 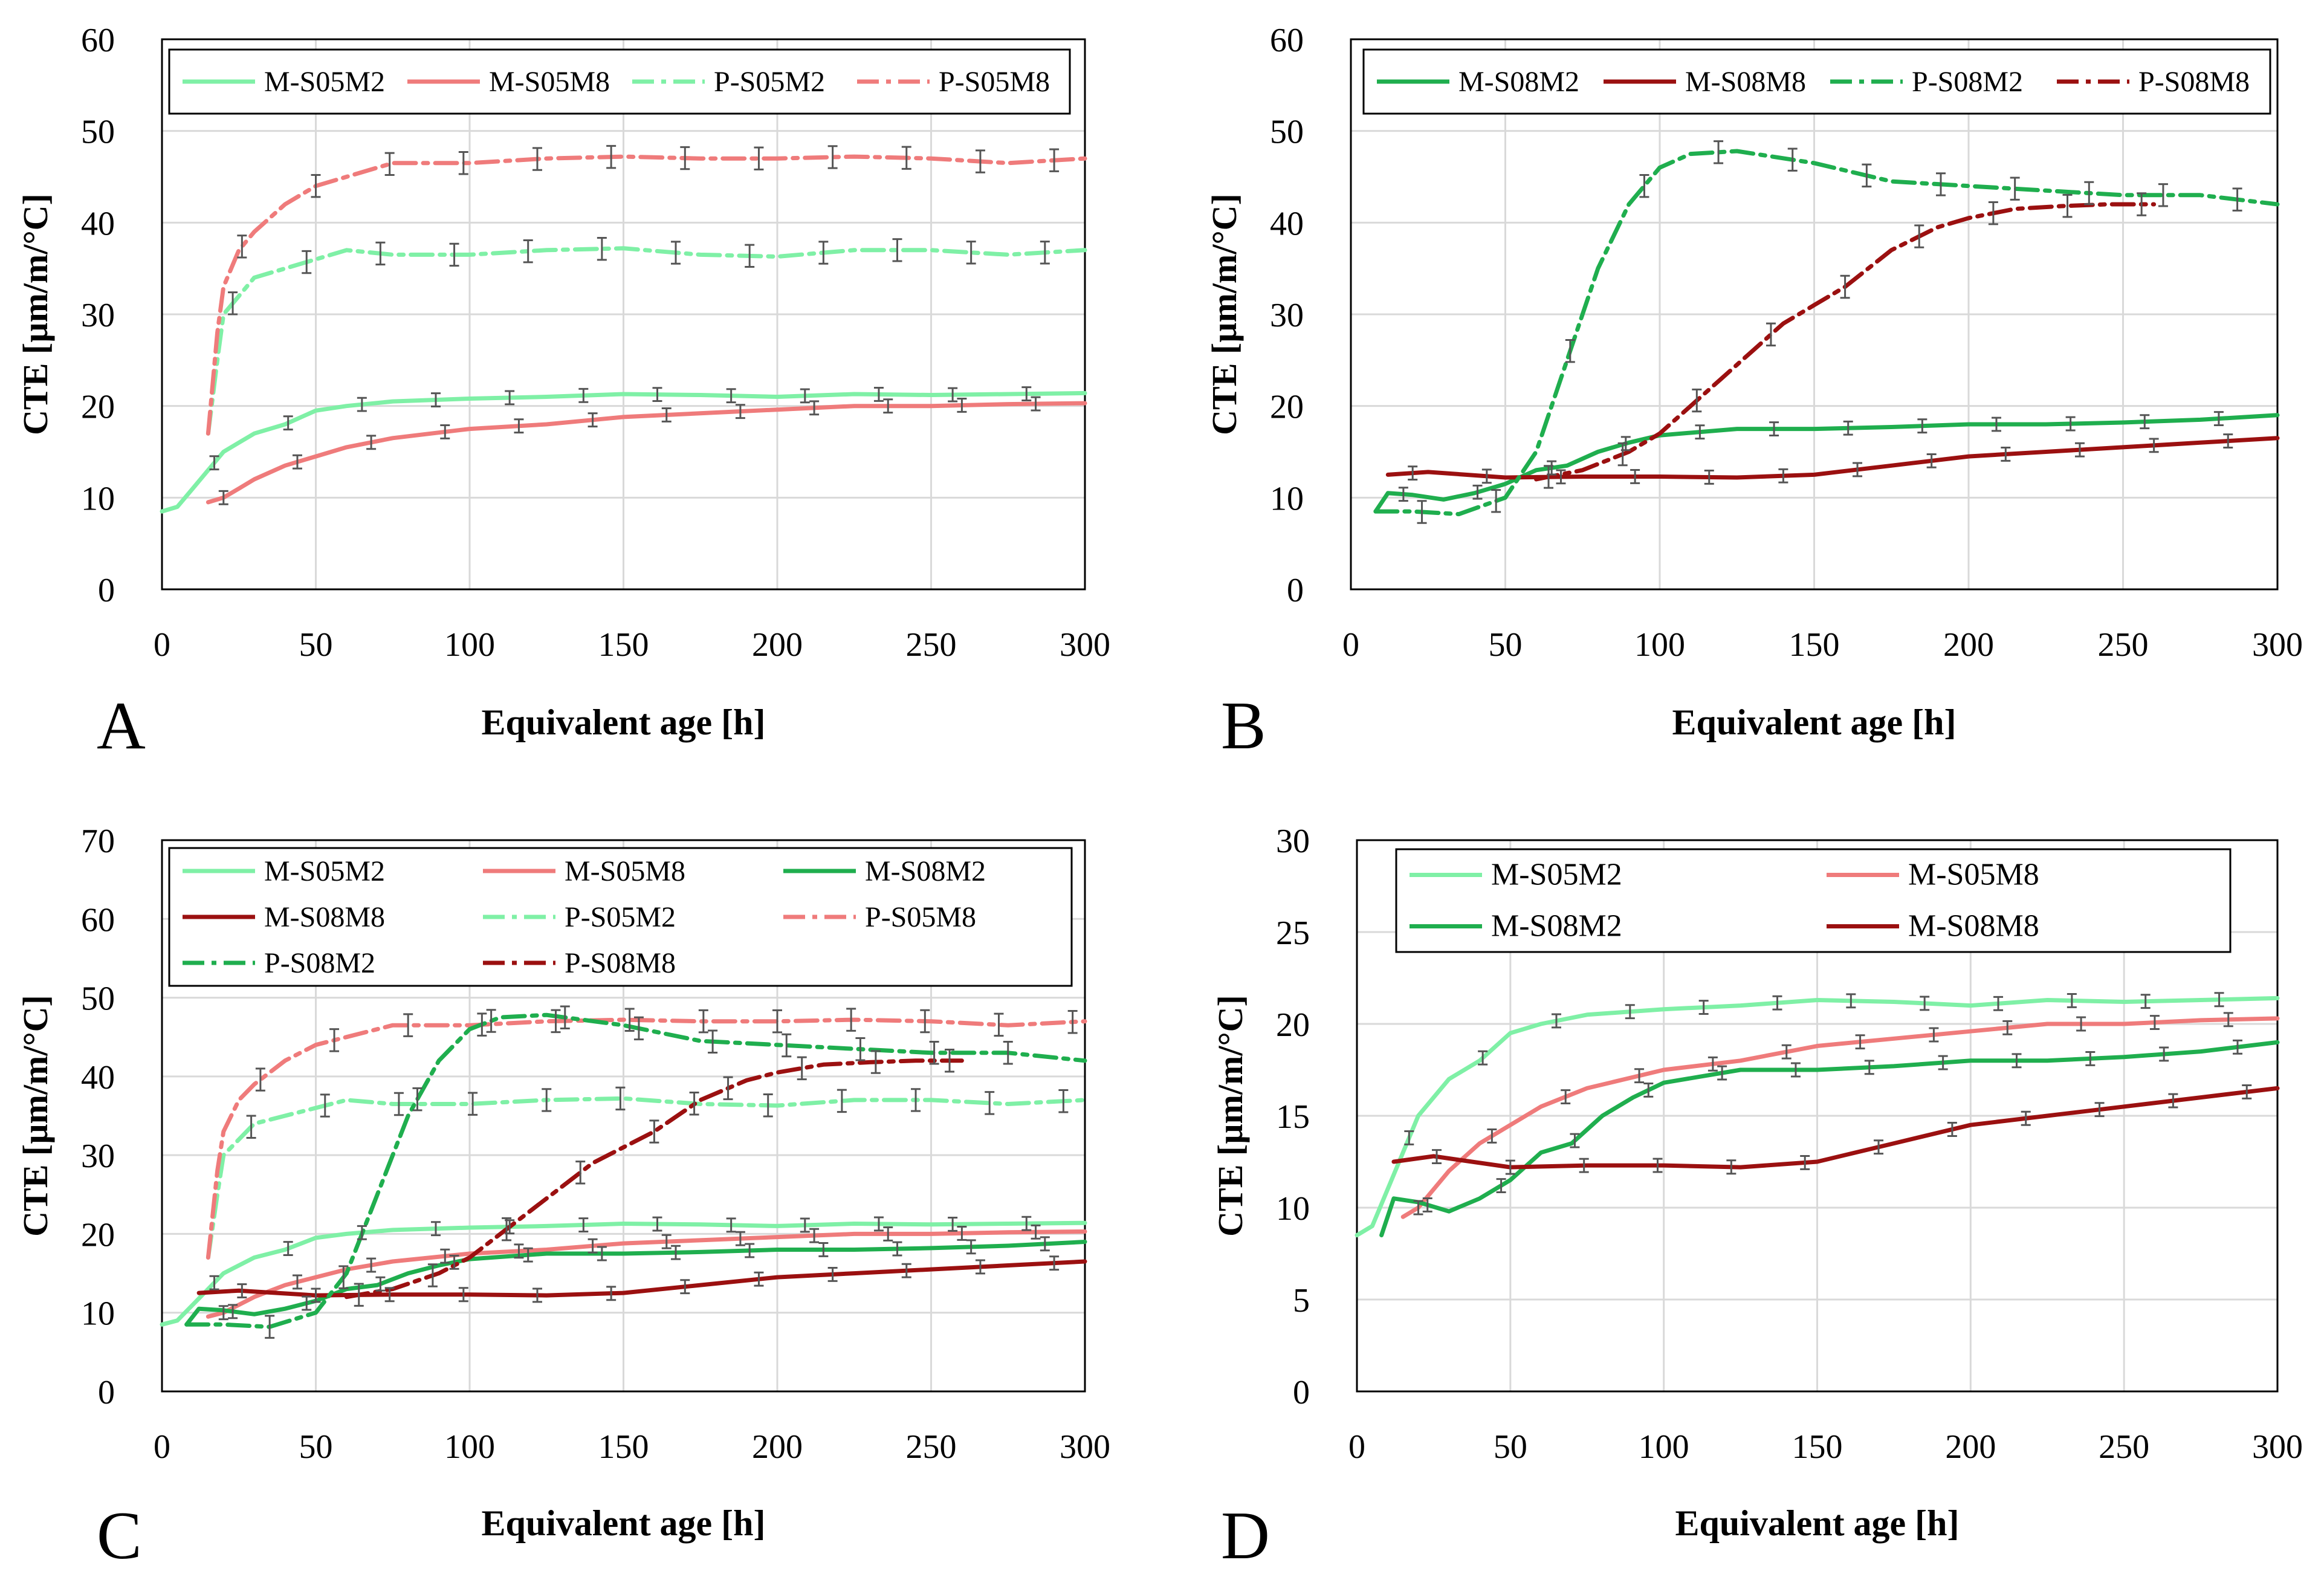 I want to click on panel-d-x-tick-label: 0, so click(x=1356, y=1447).